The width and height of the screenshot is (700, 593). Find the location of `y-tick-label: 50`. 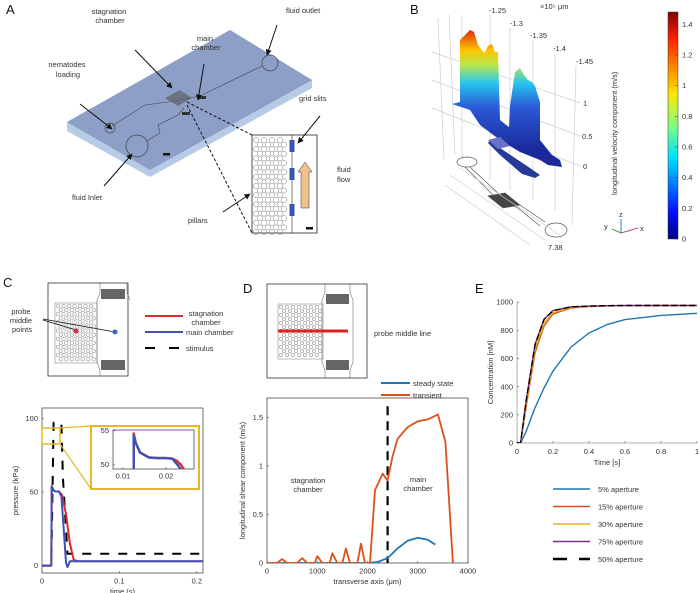

y-tick-label: 50 is located at coordinates (105, 464).